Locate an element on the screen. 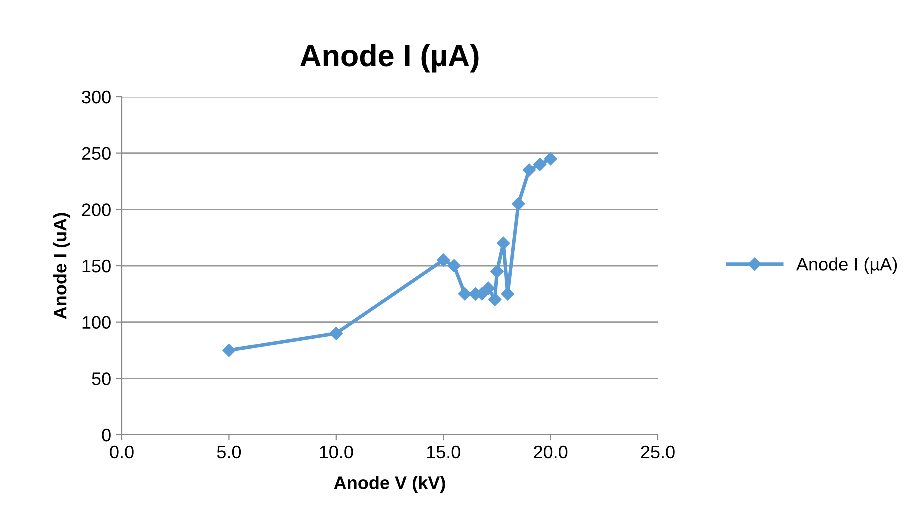  x-tick-label: 25.0 is located at coordinates (658, 452).